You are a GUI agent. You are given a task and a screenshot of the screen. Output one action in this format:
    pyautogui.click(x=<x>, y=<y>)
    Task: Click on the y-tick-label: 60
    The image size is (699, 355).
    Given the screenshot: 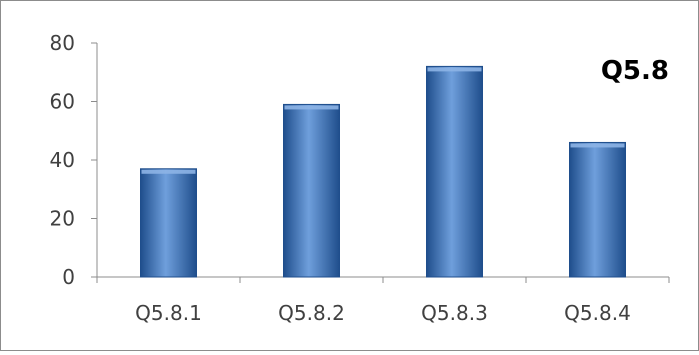 What is the action you would take?
    pyautogui.click(x=62, y=102)
    